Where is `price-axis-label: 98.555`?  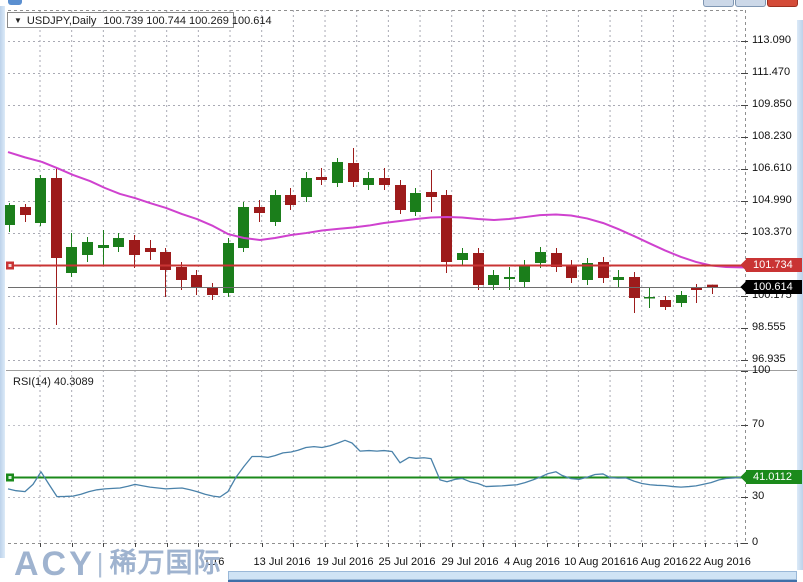
price-axis-label: 98.555 is located at coordinates (769, 326).